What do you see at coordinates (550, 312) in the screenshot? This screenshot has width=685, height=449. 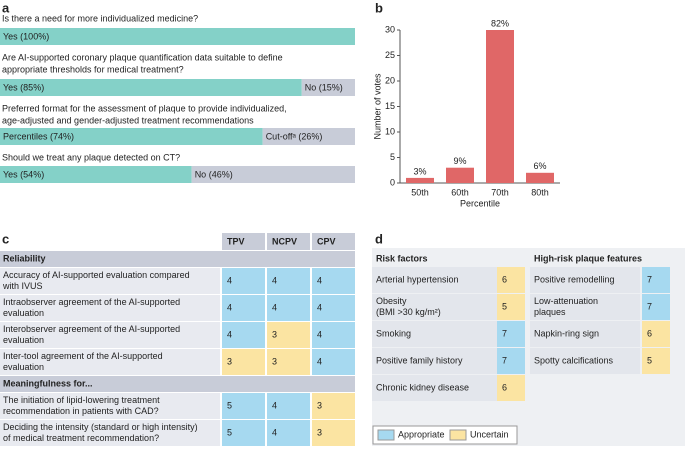 I see `row-label: plaques` at bounding box center [550, 312].